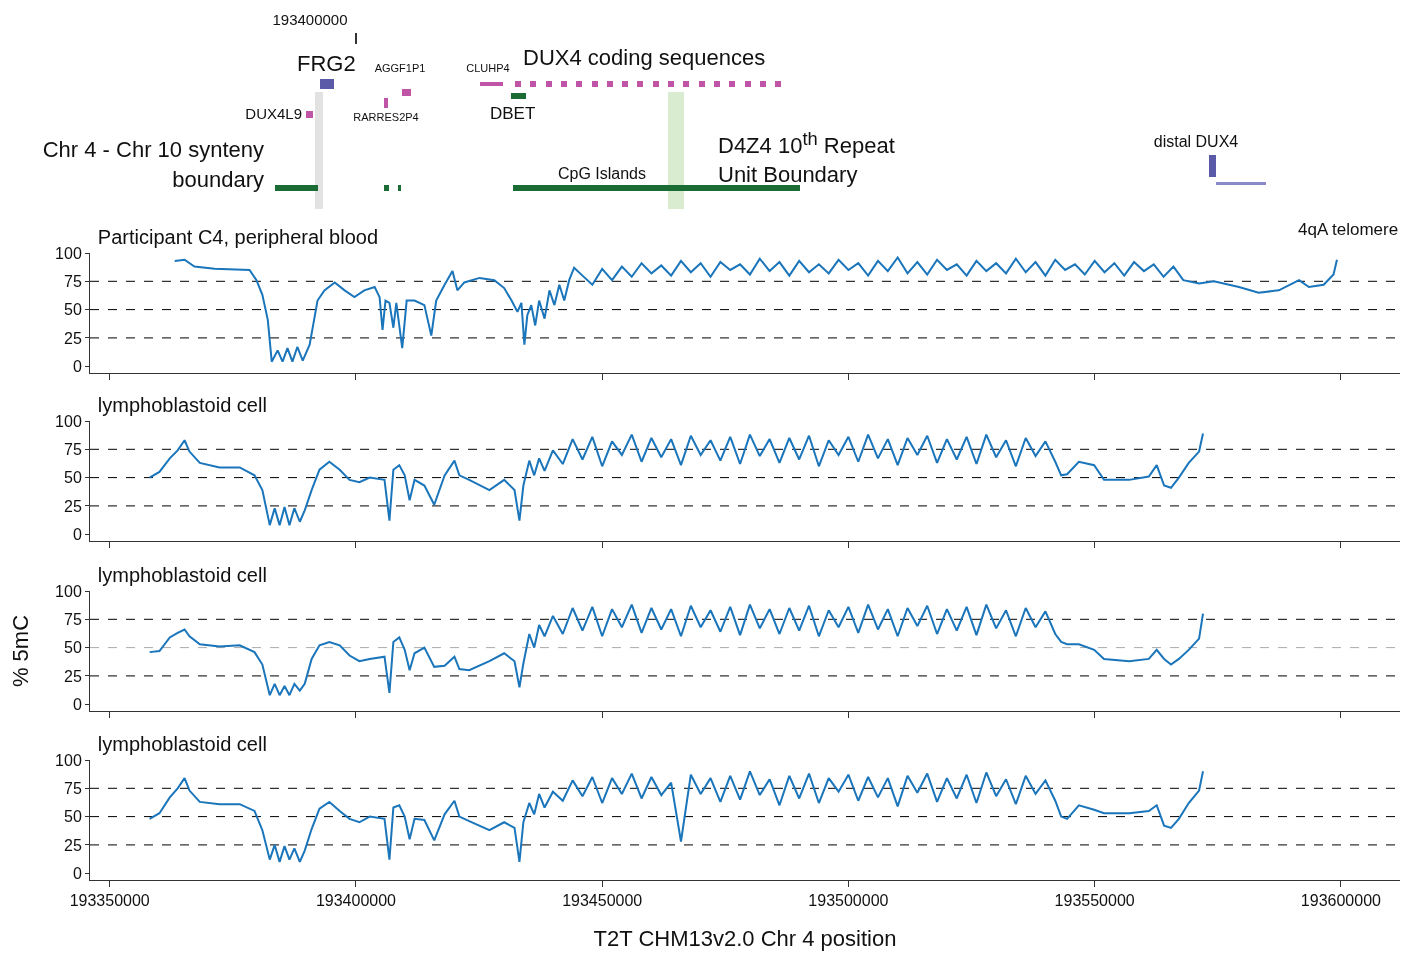 Image resolution: width=1416 pixels, height=963 pixels. Describe the element at coordinates (745, 939) in the screenshot. I see `x-axis-title: T2T CHM13v2.0 Chr 4 position` at that location.